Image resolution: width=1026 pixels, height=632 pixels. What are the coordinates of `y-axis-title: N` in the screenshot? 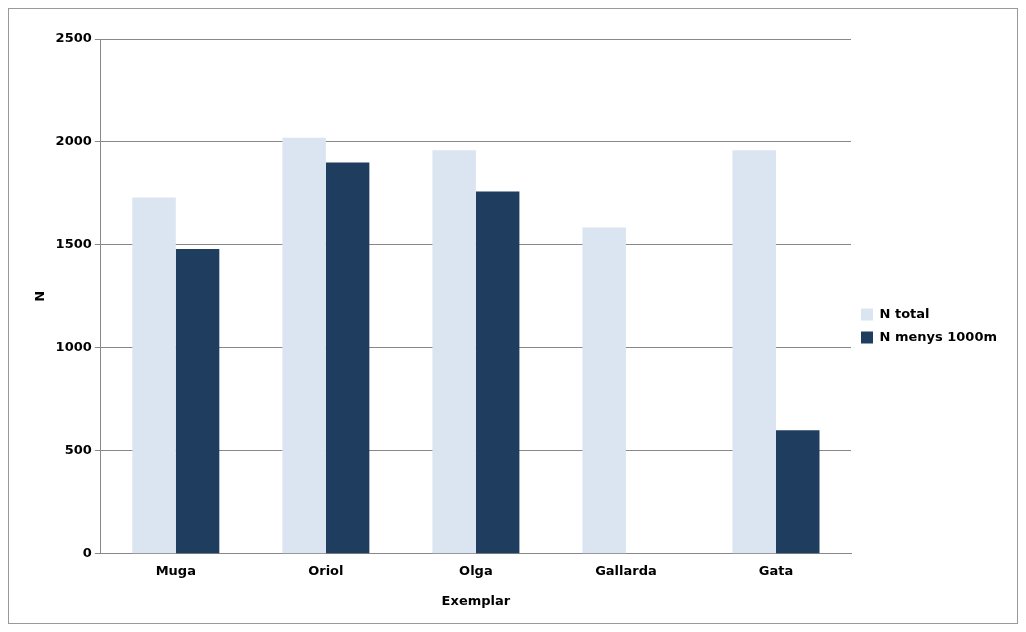 It's located at (40, 296).